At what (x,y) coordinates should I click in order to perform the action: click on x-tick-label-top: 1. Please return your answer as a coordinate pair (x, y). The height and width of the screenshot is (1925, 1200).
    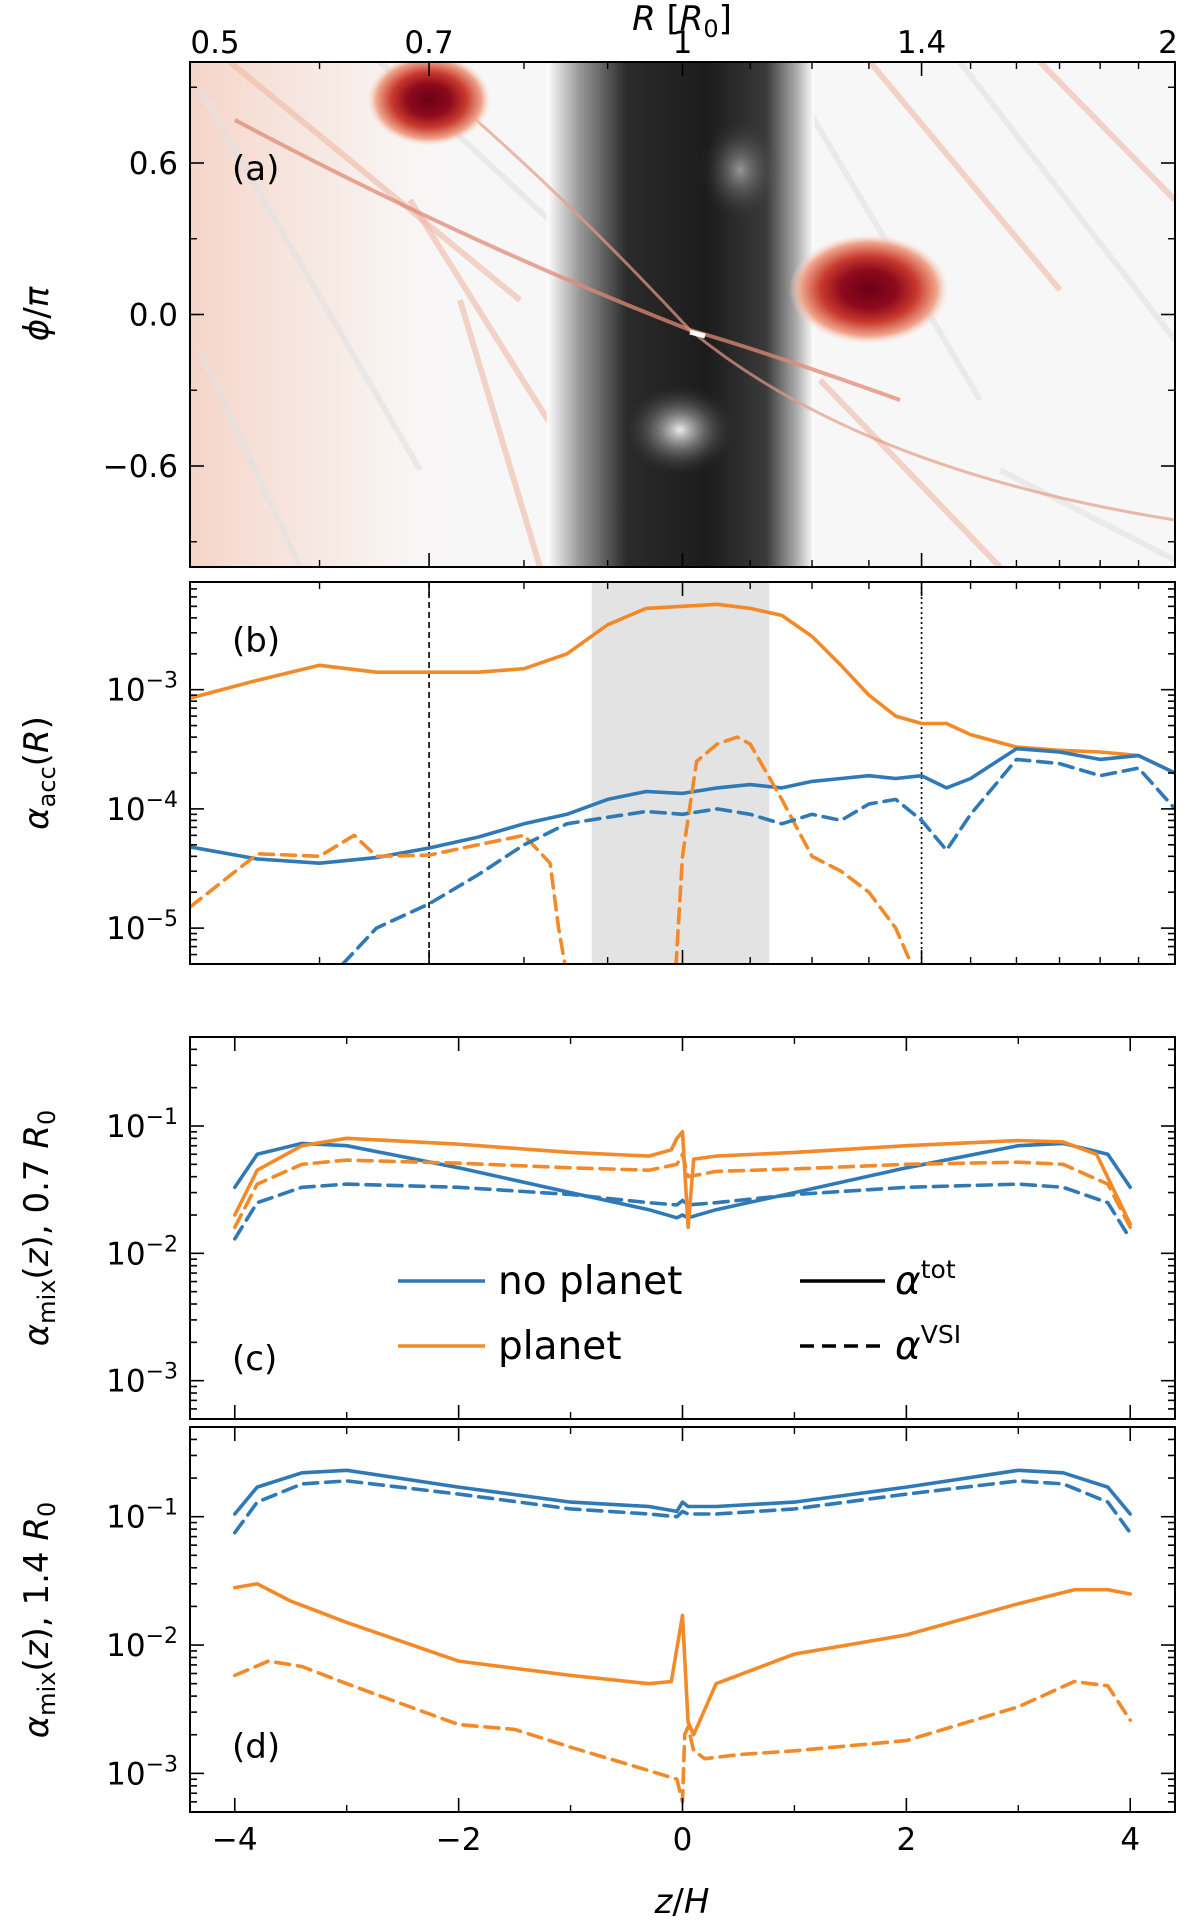
    Looking at the image, I should click on (683, 43).